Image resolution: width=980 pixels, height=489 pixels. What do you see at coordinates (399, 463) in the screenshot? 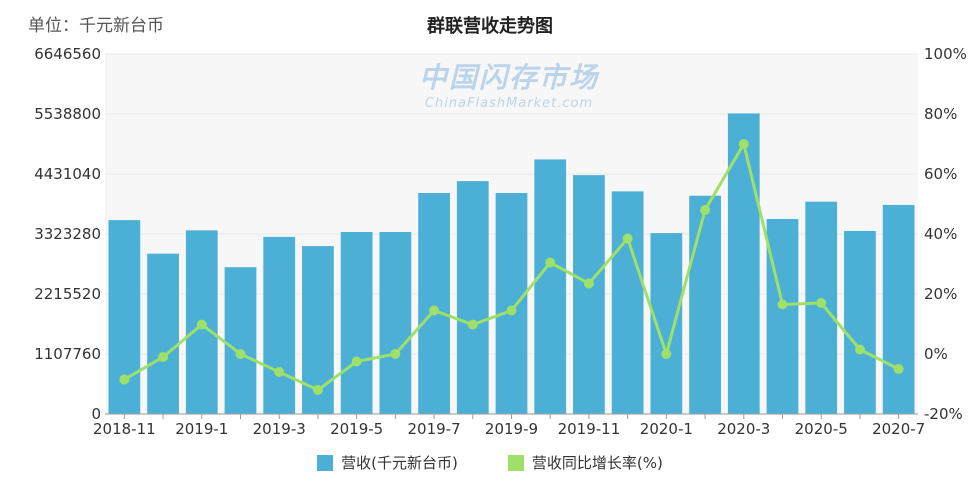
I see `legend-label-revenue: 营收(千元新台币)` at bounding box center [399, 463].